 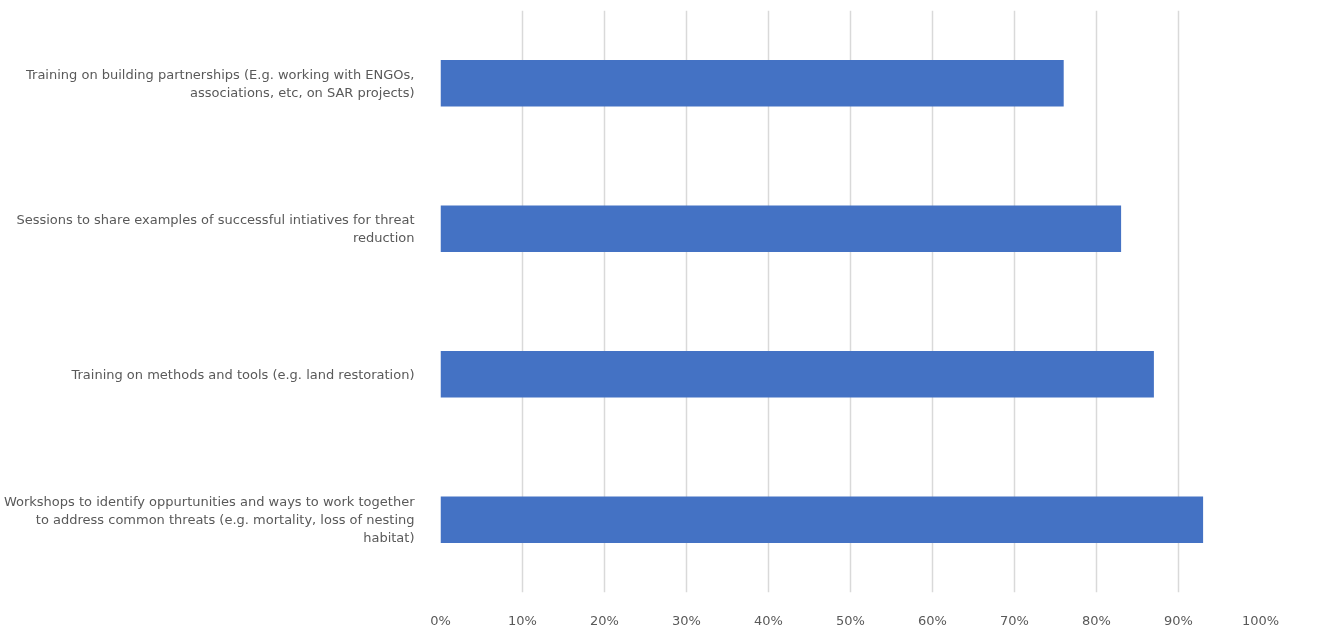 What do you see at coordinates (242, 374) in the screenshot?
I see `y-tick-label: Training on methods and tools (e.g. land restoration)` at bounding box center [242, 374].